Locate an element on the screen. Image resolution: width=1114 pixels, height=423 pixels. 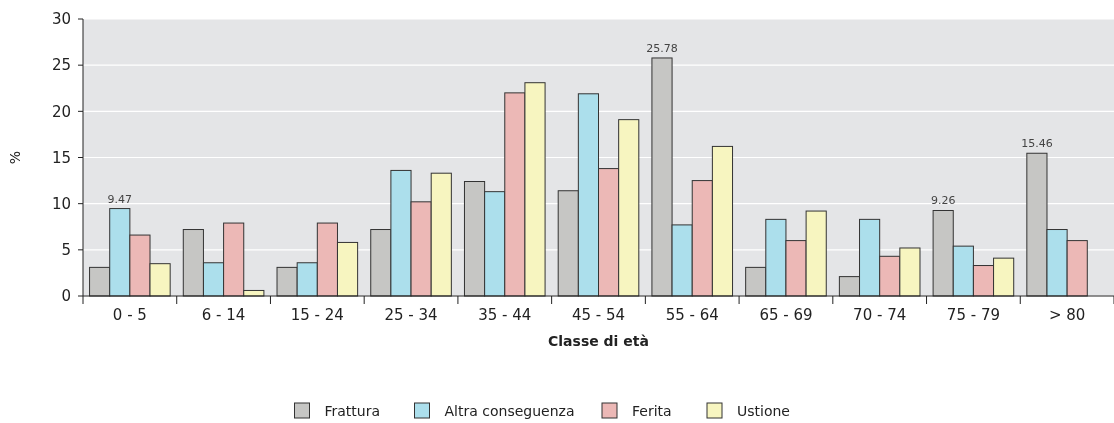
legend-label: Altra conseguenza is located at coordinates (509, 411).